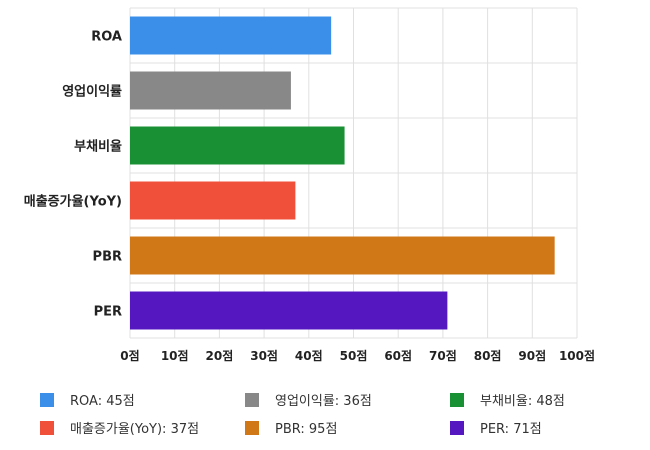  Describe the element at coordinates (102, 401) in the screenshot. I see `legend-label: ROA: 45점` at that location.